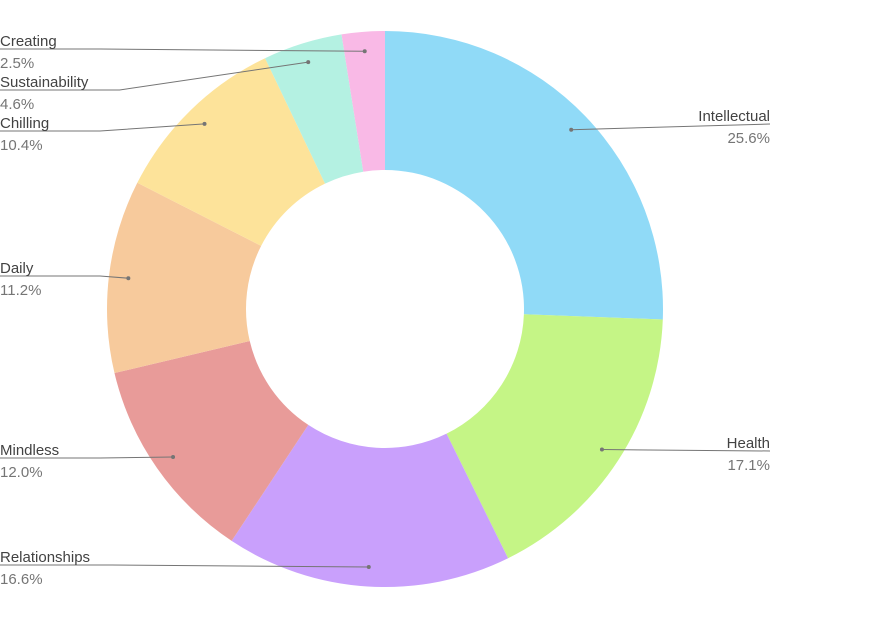  Describe the element at coordinates (182, 50) in the screenshot. I see `leader-line-creating` at that location.